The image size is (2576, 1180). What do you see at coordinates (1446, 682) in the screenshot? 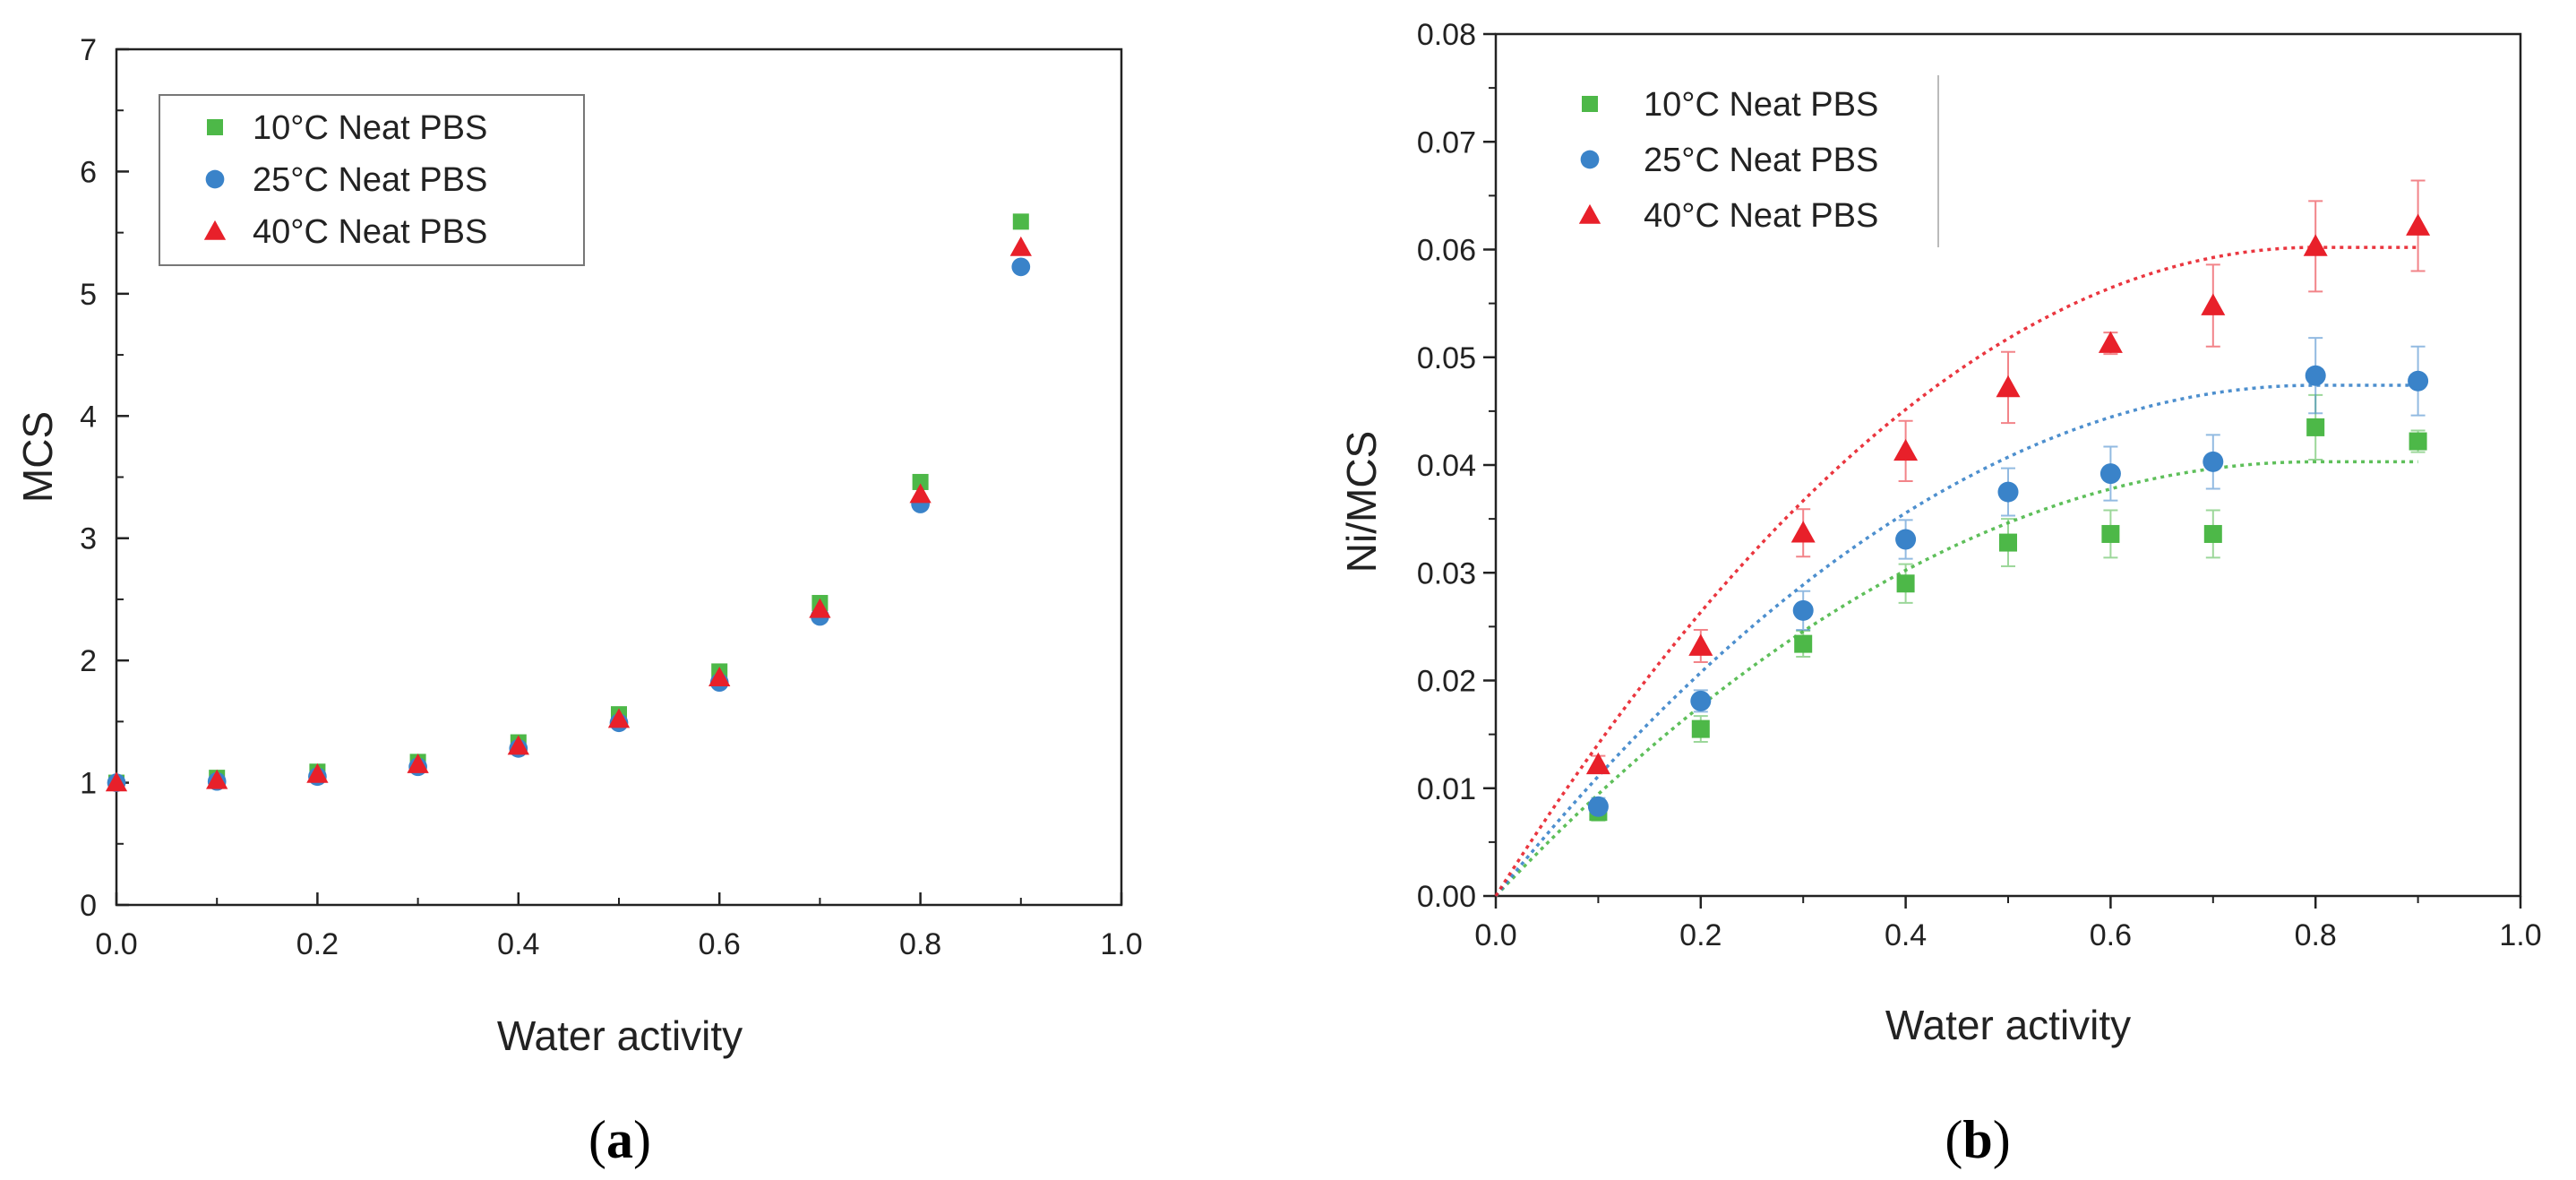
I see `y-tick-label: 0.02` at bounding box center [1446, 682].